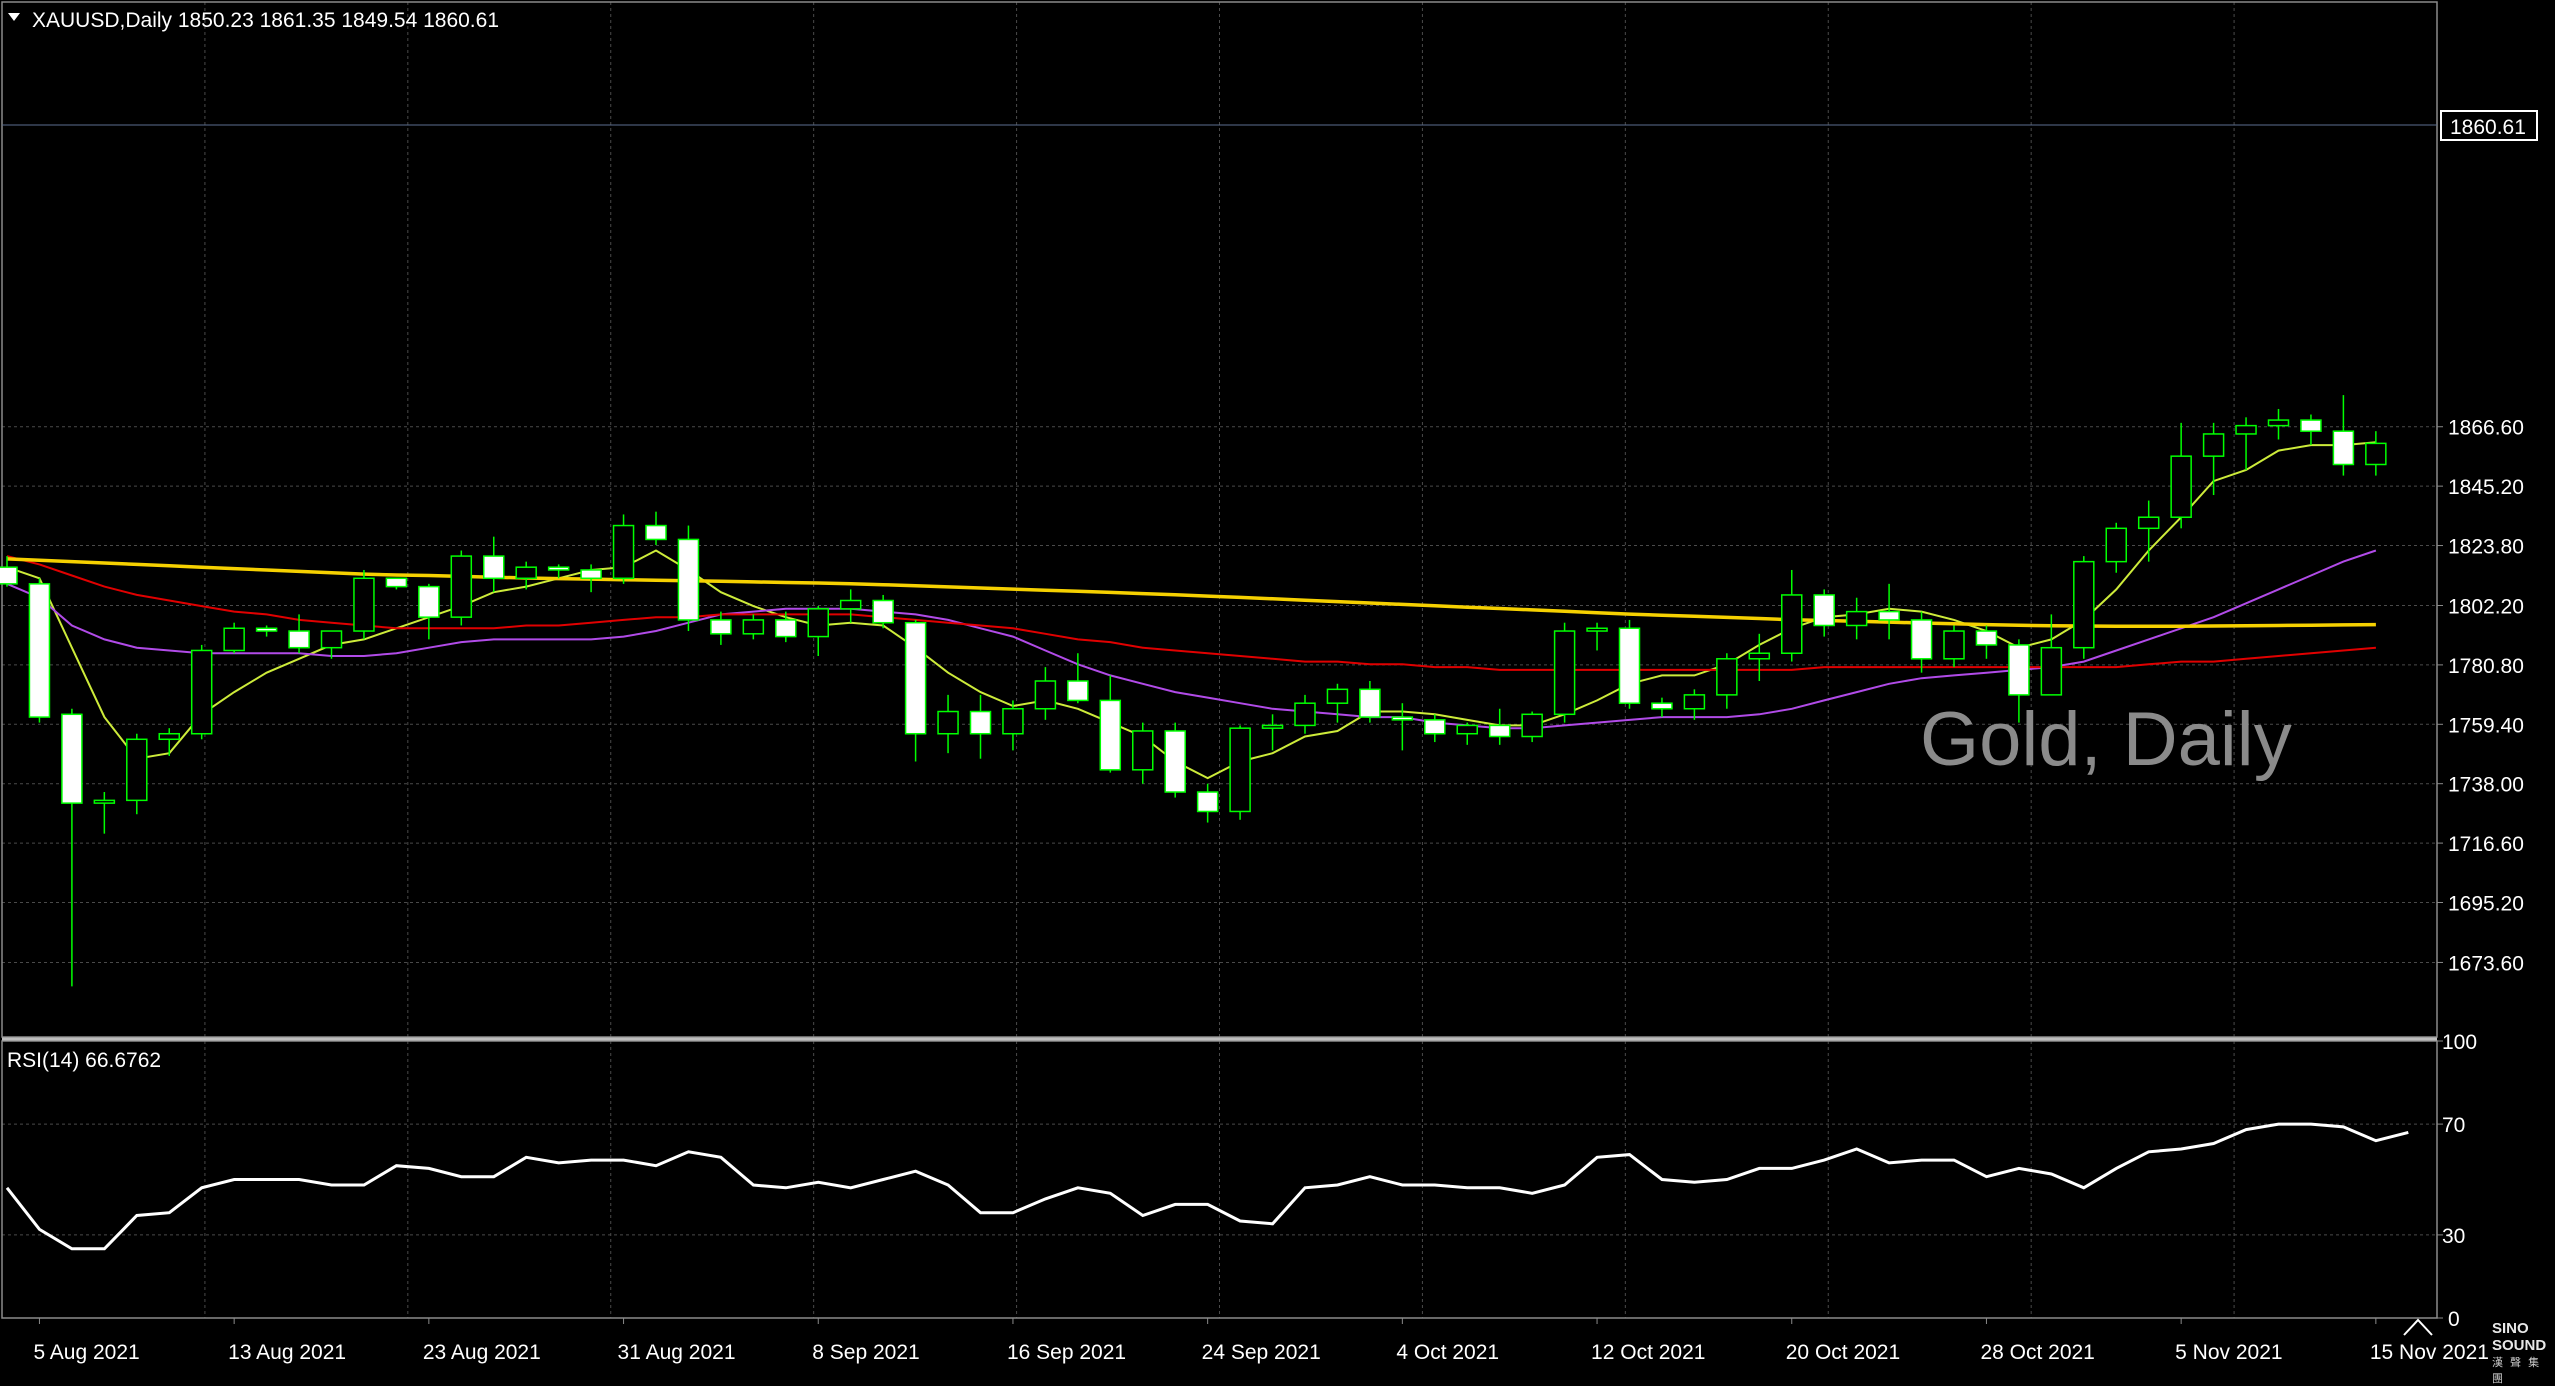 The width and height of the screenshot is (2555, 1386). Describe the element at coordinates (14, 17) in the screenshot. I see `collapse-triangle-icon` at that location.